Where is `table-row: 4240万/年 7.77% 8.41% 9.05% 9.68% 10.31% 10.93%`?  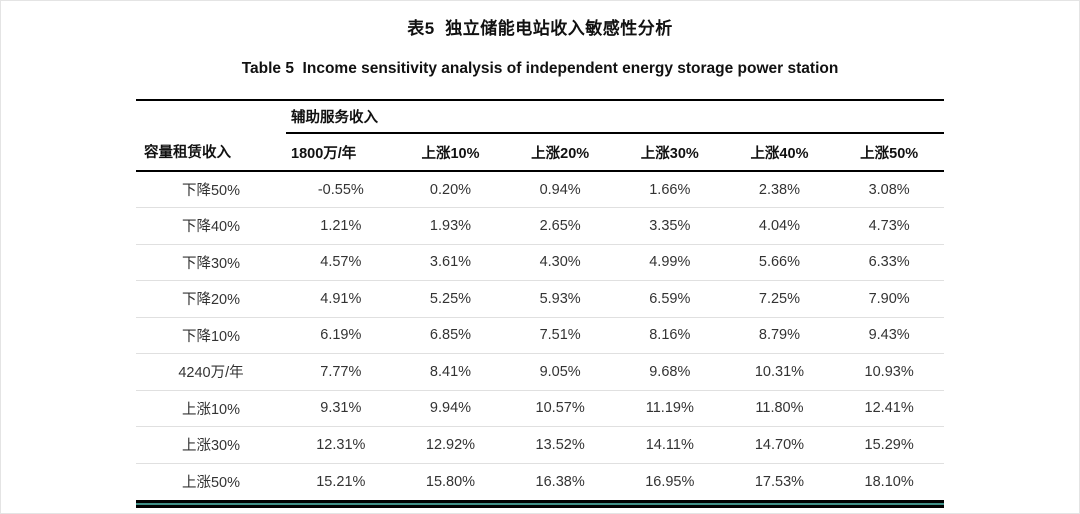 table-row: 4240万/年 7.77% 8.41% 9.05% 9.68% 10.31% 10.93% is located at coordinates (540, 371).